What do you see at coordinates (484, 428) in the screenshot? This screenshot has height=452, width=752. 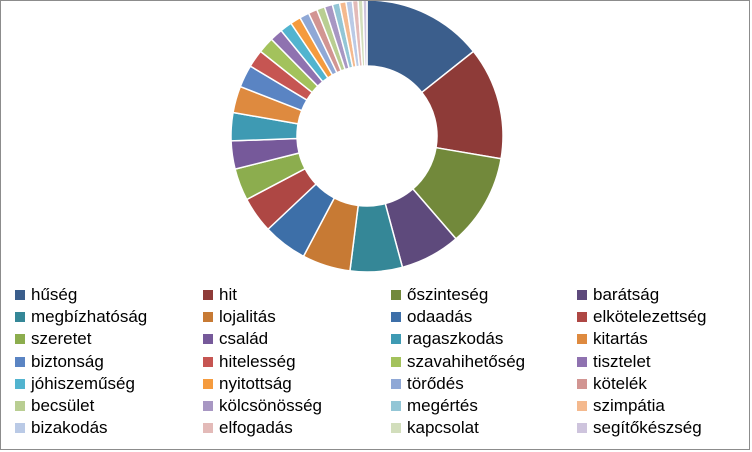 I see `legend-item-27: kapcsolat` at bounding box center [484, 428].